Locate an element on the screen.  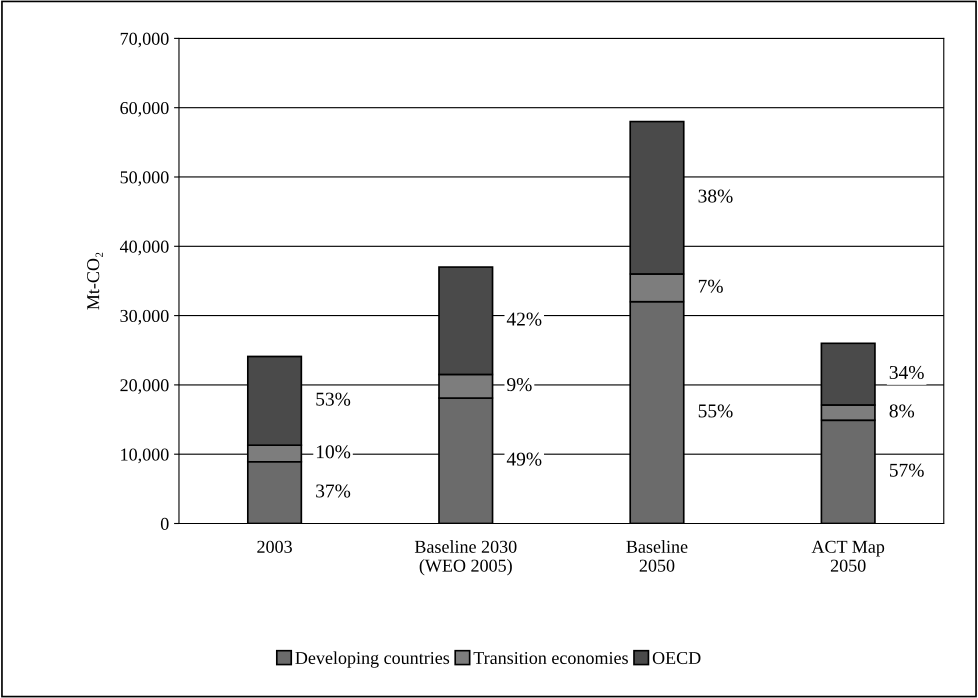
y-axis-title: Mt-CO₂ is located at coordinates (95, 281).